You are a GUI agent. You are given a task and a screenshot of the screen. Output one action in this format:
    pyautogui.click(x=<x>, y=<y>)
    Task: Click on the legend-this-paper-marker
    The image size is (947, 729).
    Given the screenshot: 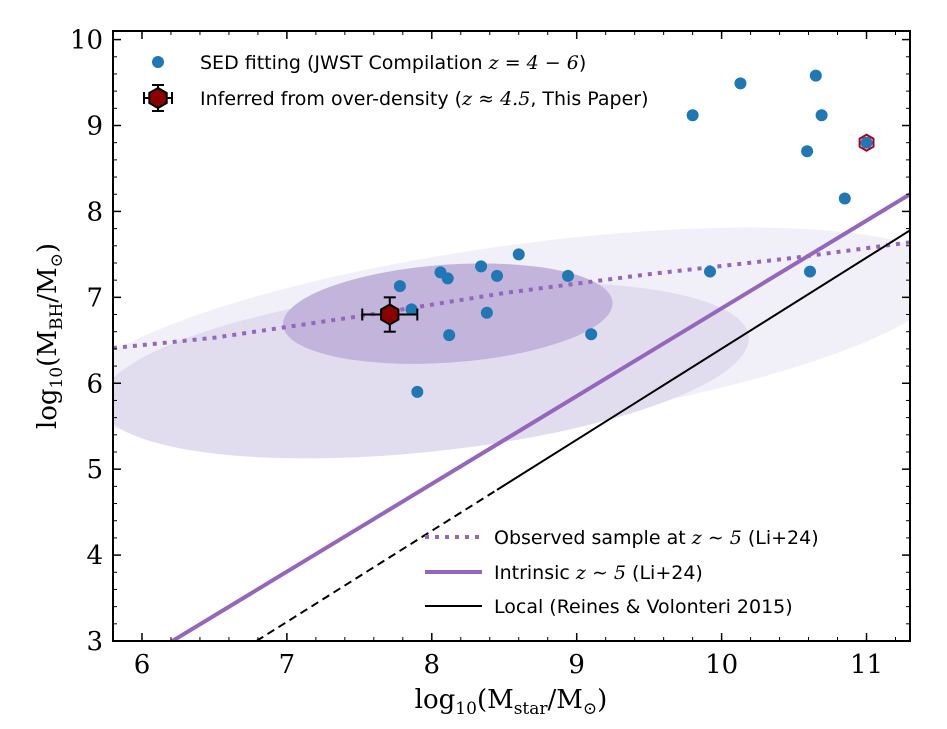 What is the action you would take?
    pyautogui.click(x=158, y=98)
    